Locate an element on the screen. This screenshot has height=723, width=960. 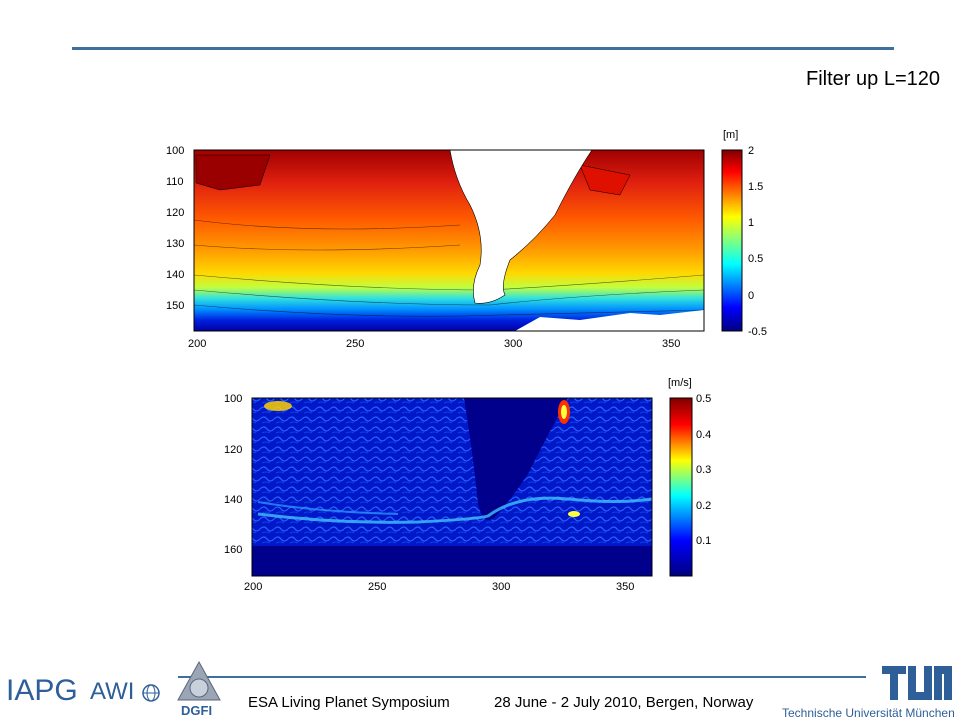
ssh-colorbar-tick: 0 is located at coordinates (751, 296).